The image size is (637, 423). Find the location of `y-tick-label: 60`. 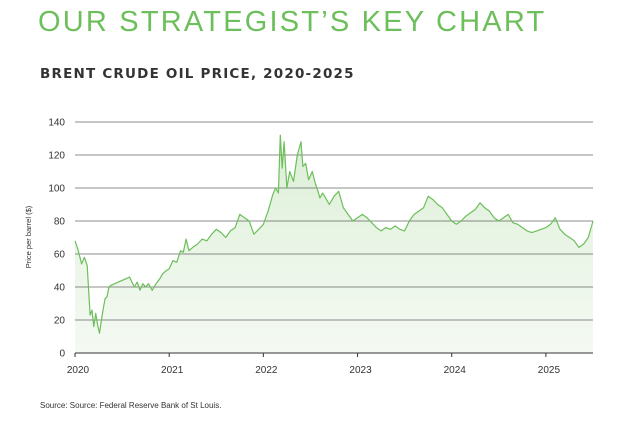

y-tick-label: 60 is located at coordinates (60, 255).